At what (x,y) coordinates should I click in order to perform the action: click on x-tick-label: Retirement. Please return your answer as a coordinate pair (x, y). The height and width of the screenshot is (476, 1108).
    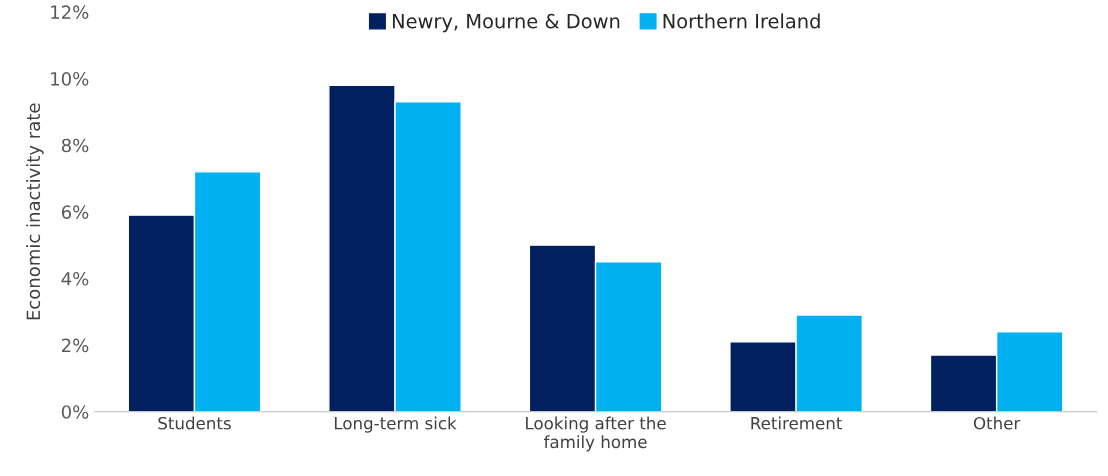
    Looking at the image, I should click on (796, 423).